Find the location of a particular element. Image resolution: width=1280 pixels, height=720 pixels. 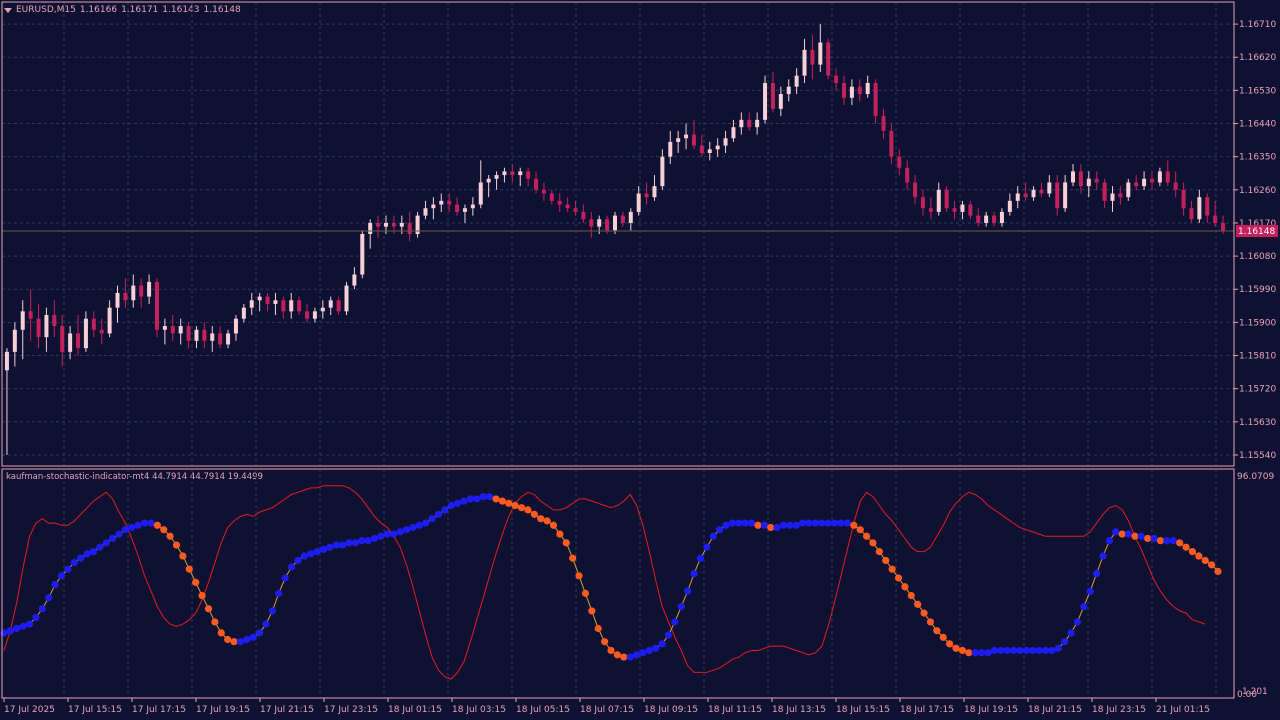

chart-menu-triangle-icon is located at coordinates (8, 10).